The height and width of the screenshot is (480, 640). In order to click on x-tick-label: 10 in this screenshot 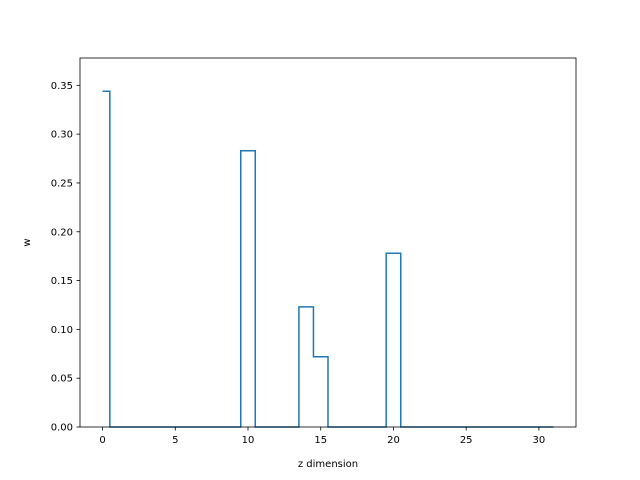, I will do `click(248, 440)`.